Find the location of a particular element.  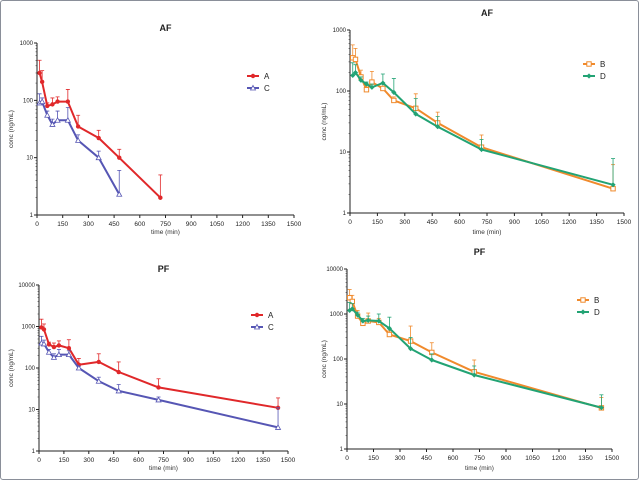

x-tick-label: 0 is located at coordinates (347, 458).